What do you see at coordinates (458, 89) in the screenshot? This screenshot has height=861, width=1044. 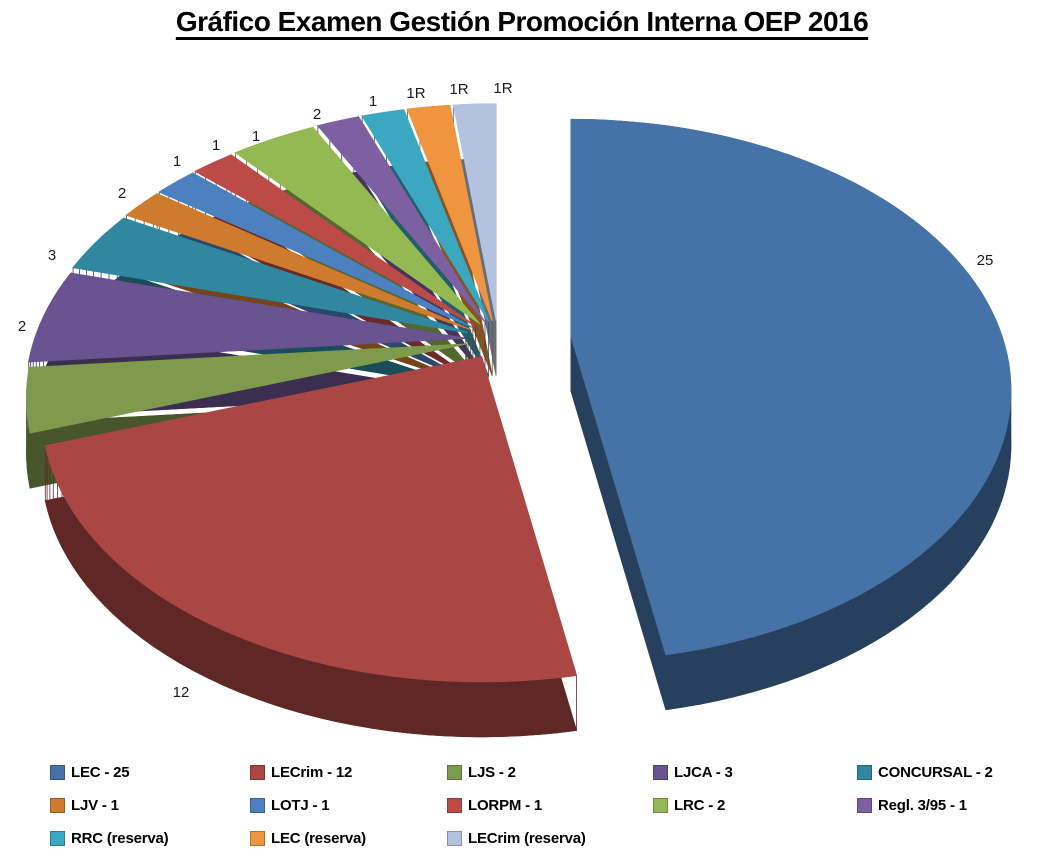 I see `slice-label-LEC (reserva): 1R` at bounding box center [458, 89].